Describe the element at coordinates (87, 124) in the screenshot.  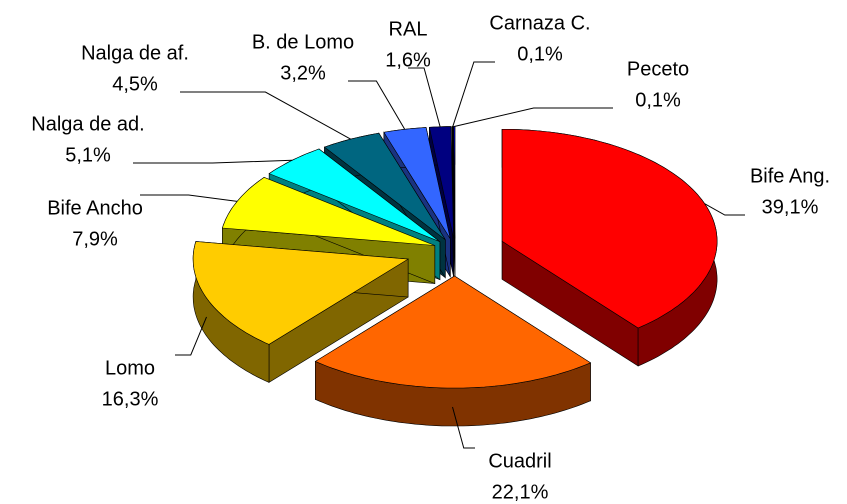
I see `slice-label: Nalga de ad.` at that location.